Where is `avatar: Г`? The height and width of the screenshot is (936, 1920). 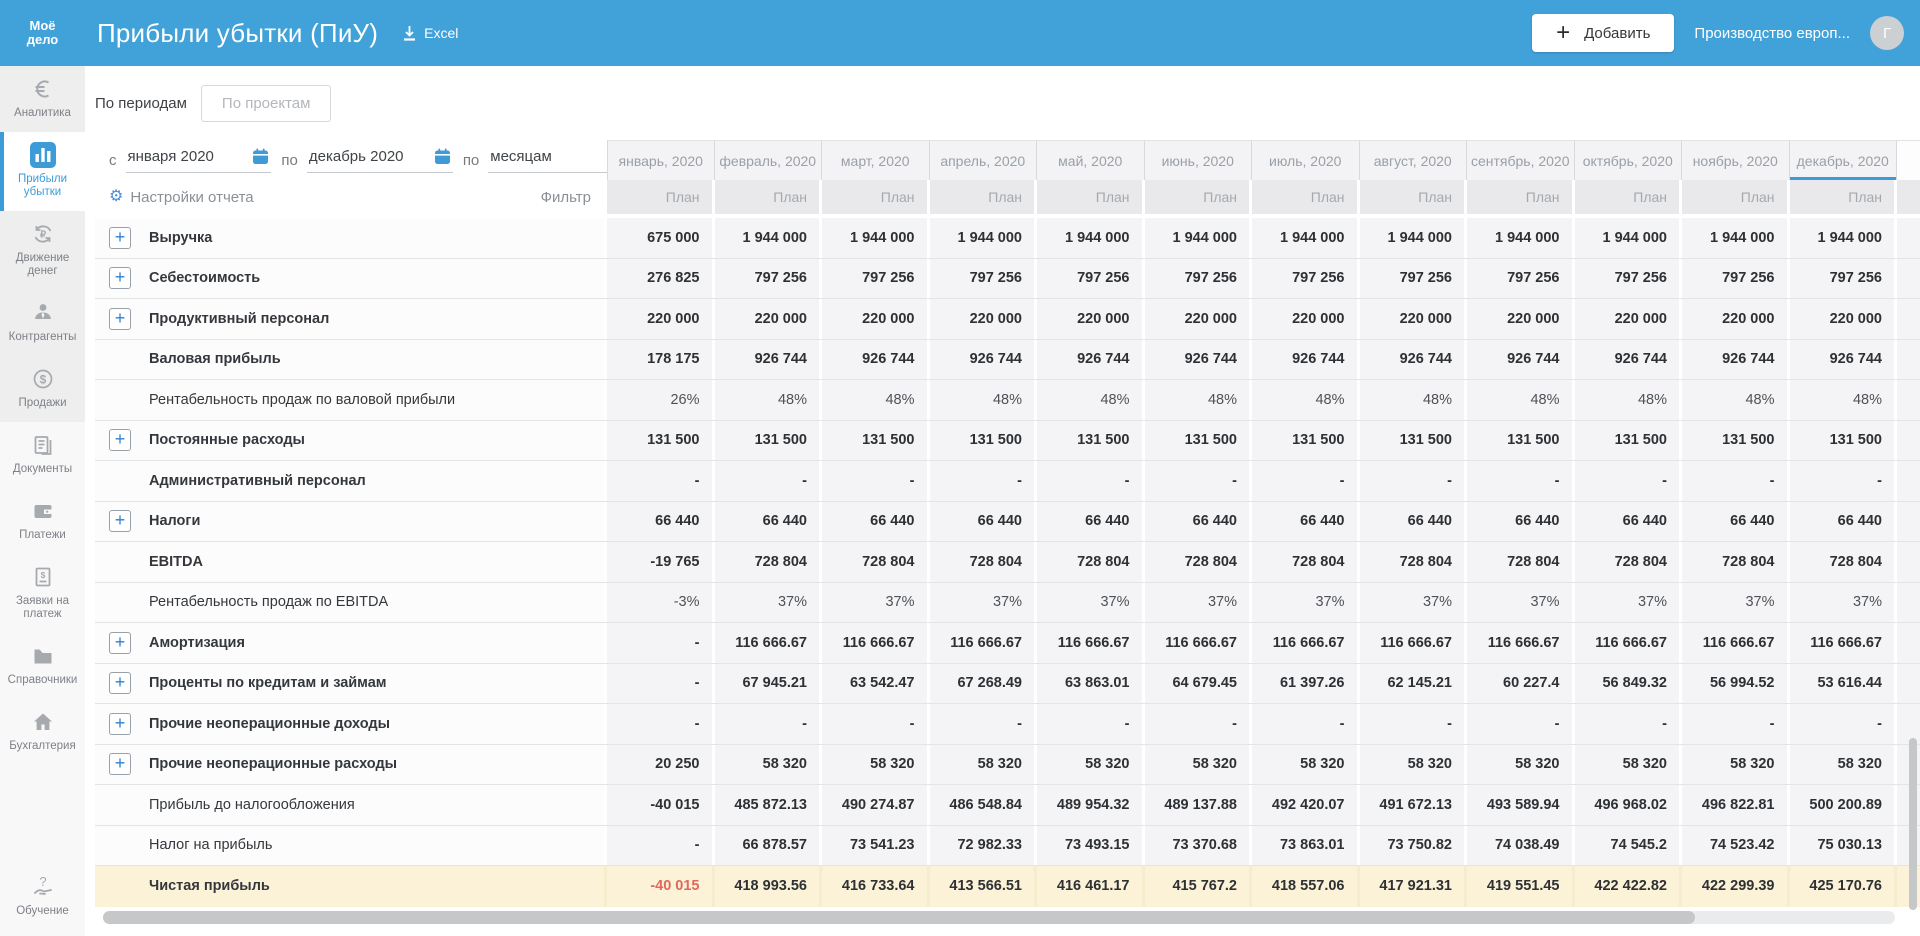 avatar: Г is located at coordinates (1887, 33).